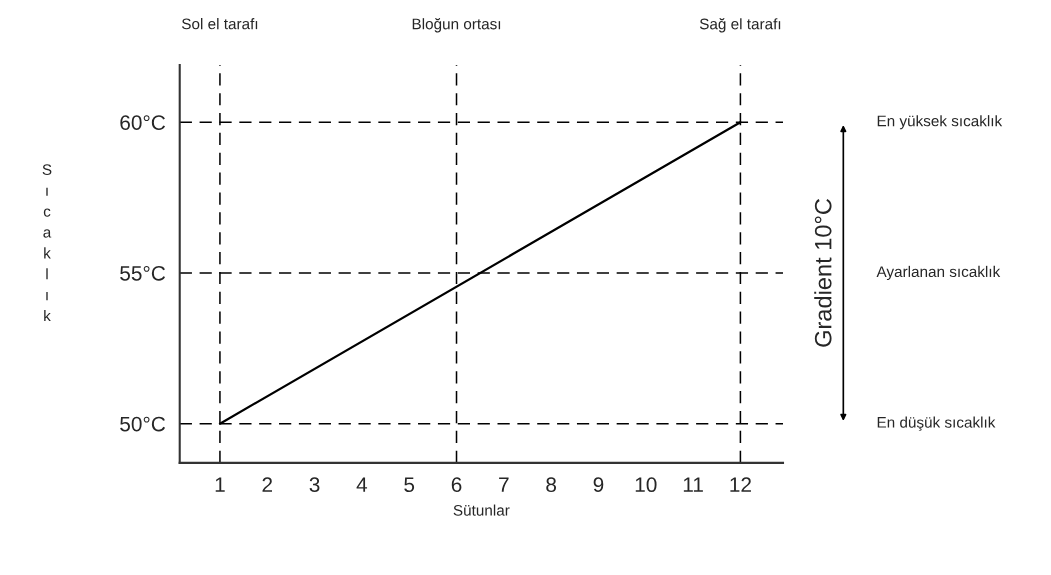 This screenshot has height=575, width=1051. What do you see at coordinates (938, 273) in the screenshot?
I see `text: Ayarlanan sıcaklık` at bounding box center [938, 273].